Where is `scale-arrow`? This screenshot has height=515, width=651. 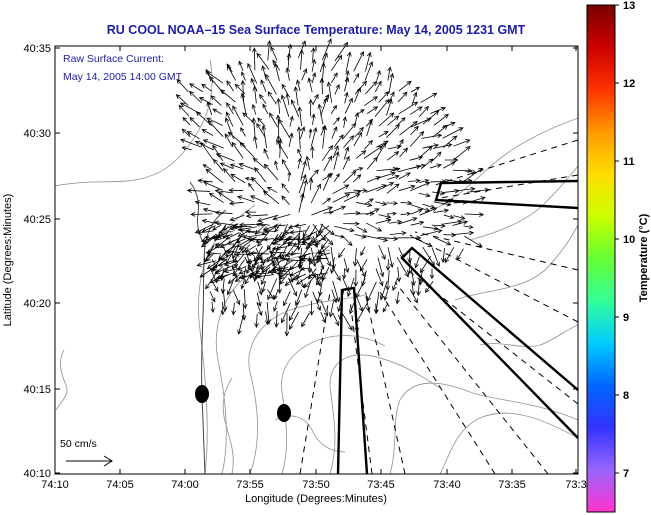
scale-arrow is located at coordinates (89, 461).